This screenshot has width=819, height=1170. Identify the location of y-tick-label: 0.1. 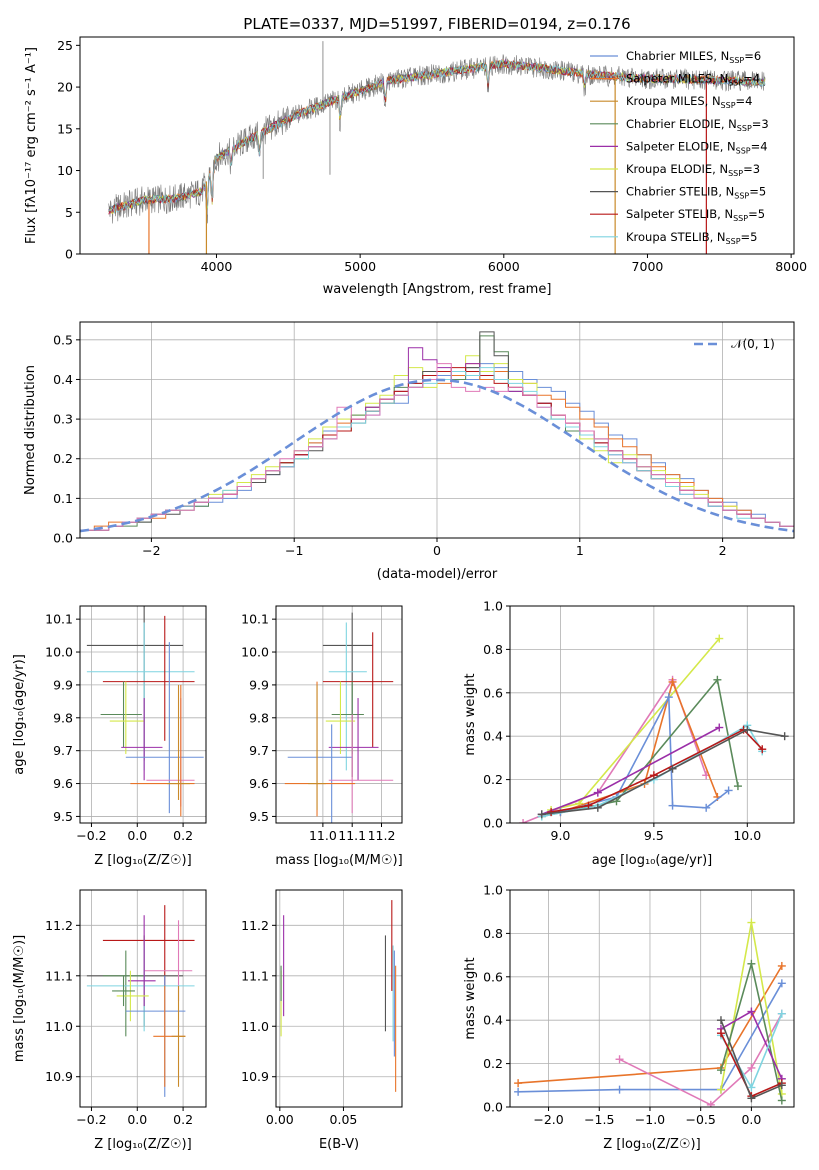
(63, 498).